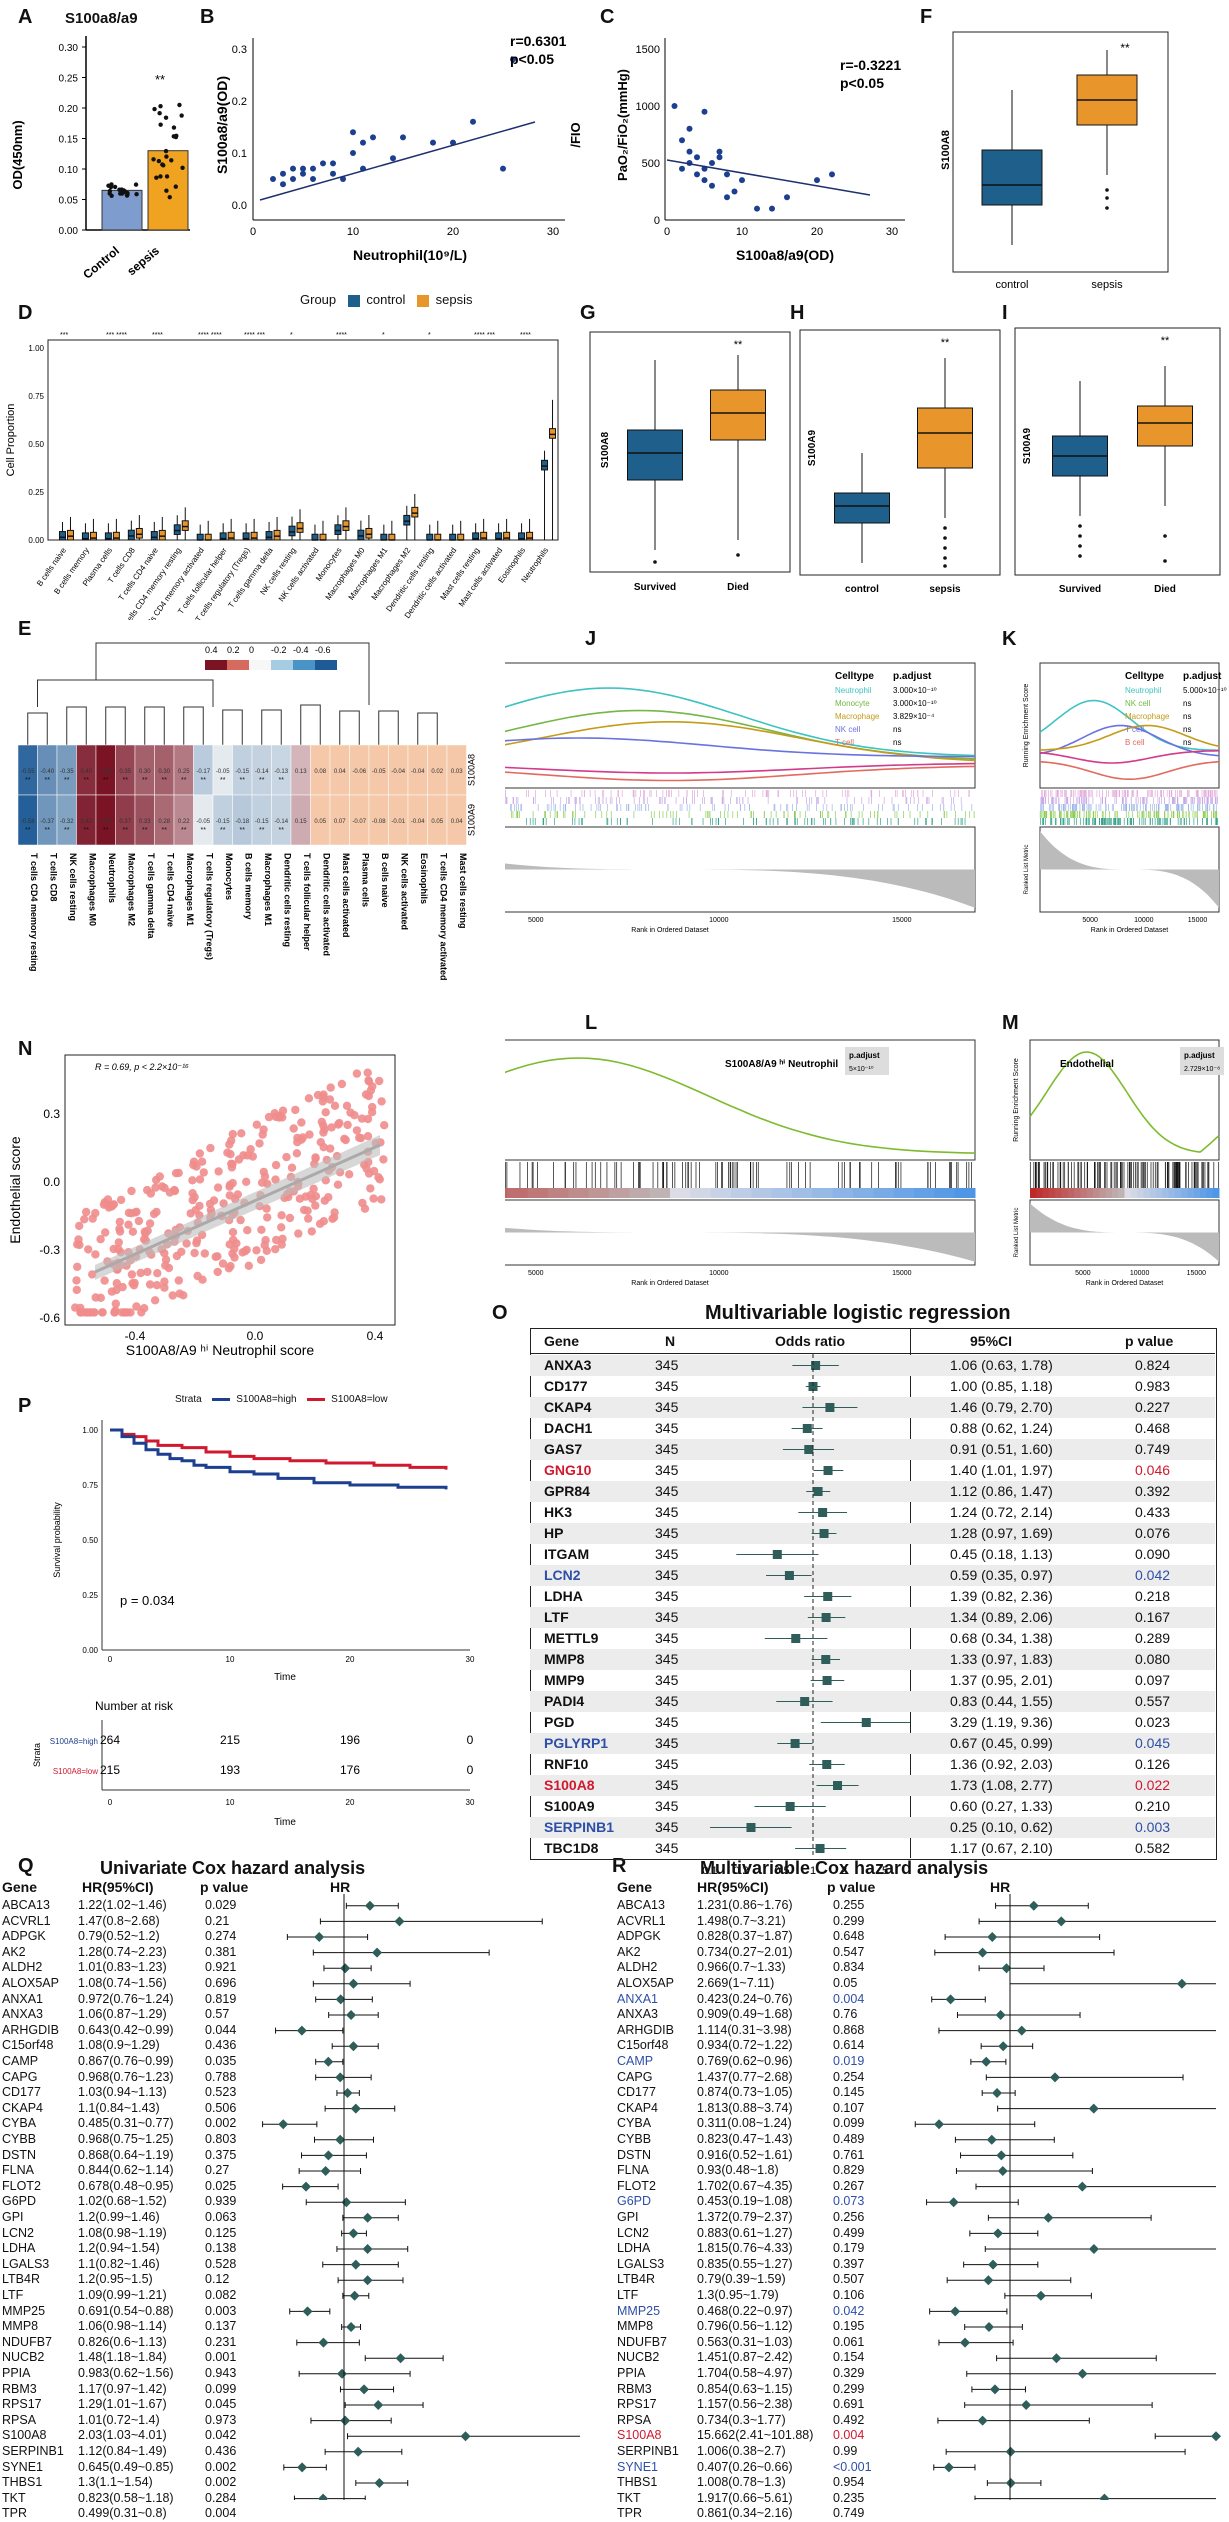  Describe the element at coordinates (637, 2482) in the screenshot. I see `cox-gene: THBS1` at that location.